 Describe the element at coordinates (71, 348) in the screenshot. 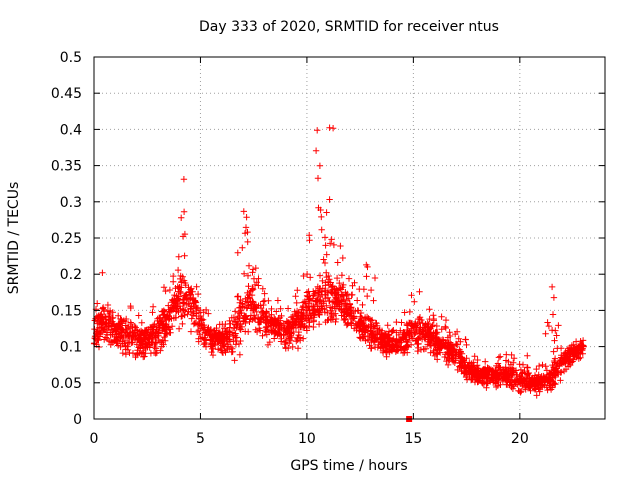

I see `y-tick-label: 0.1` at that location.